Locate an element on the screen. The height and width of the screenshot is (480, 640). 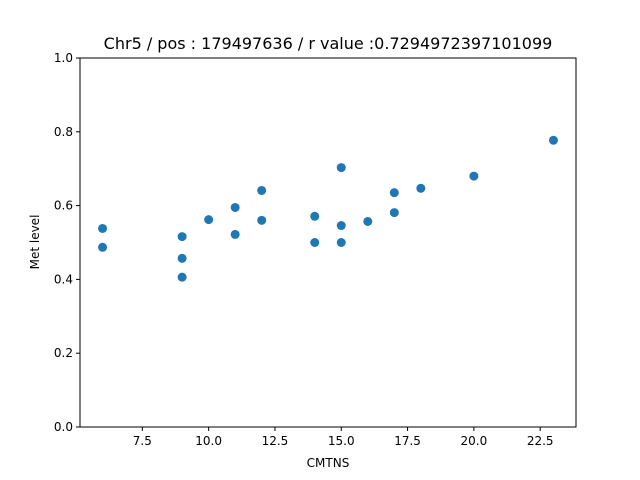
x-tick-label: 22.5 is located at coordinates (540, 441).